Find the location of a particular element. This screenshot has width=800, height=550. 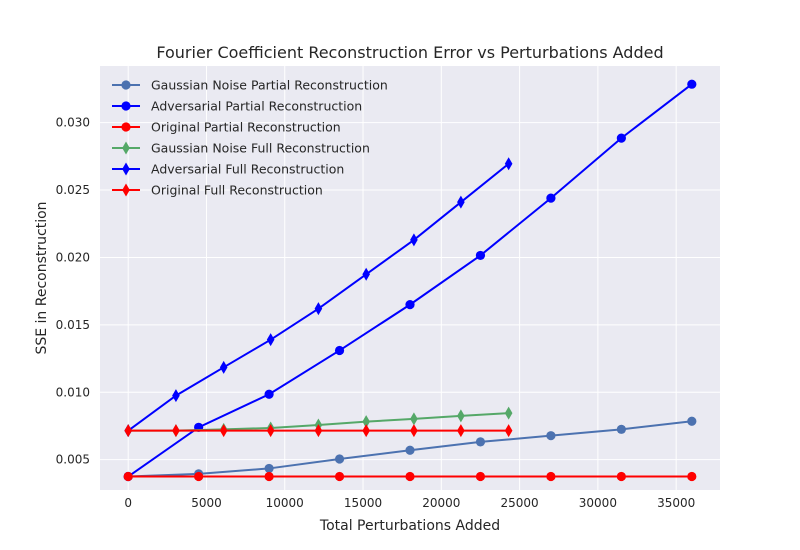

y-tick-label: 0.010 is located at coordinates (73, 392).